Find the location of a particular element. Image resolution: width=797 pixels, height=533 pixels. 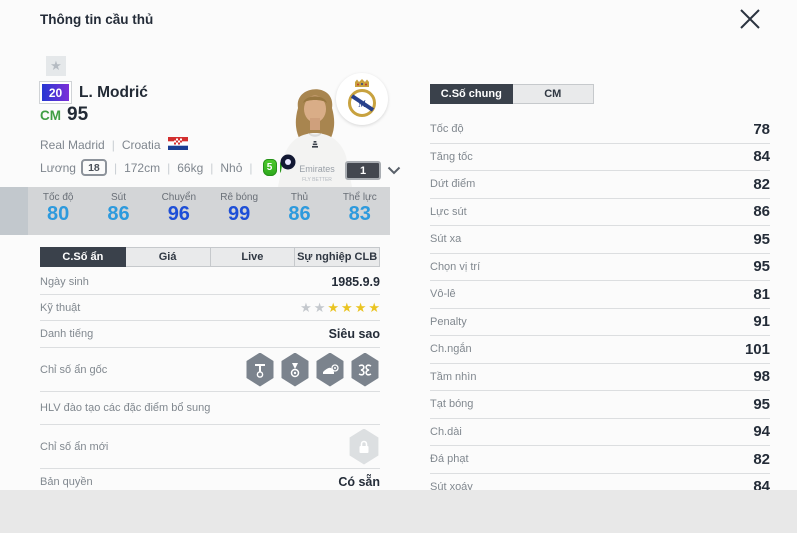

season-value: 1 is located at coordinates (363, 170).